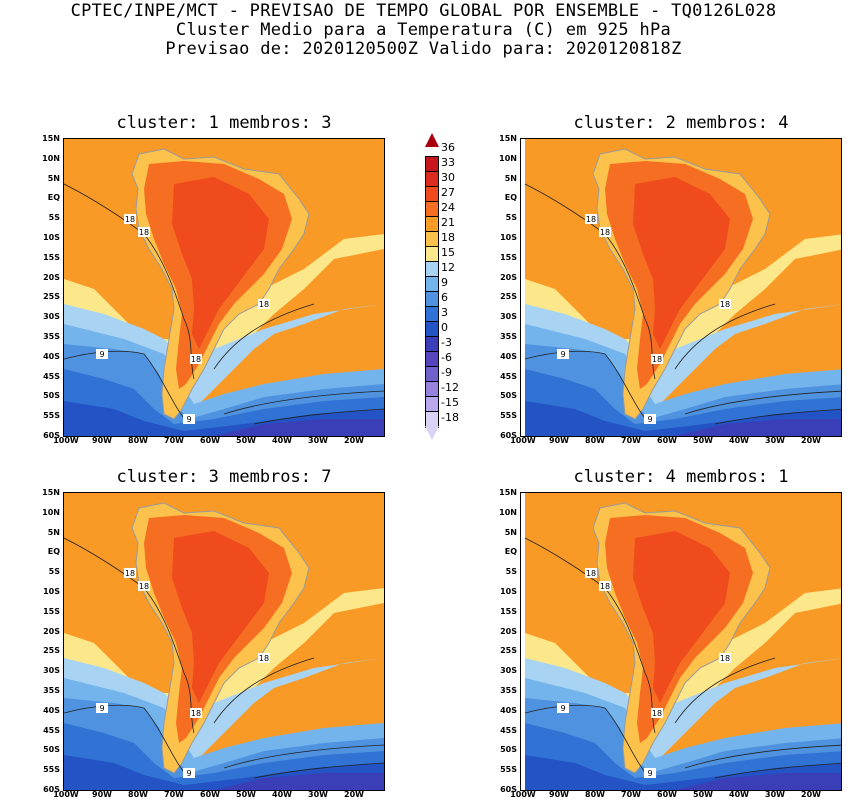  What do you see at coordinates (53, 532) in the screenshot?
I see `lat-tick-label: 5N` at bounding box center [53, 532].